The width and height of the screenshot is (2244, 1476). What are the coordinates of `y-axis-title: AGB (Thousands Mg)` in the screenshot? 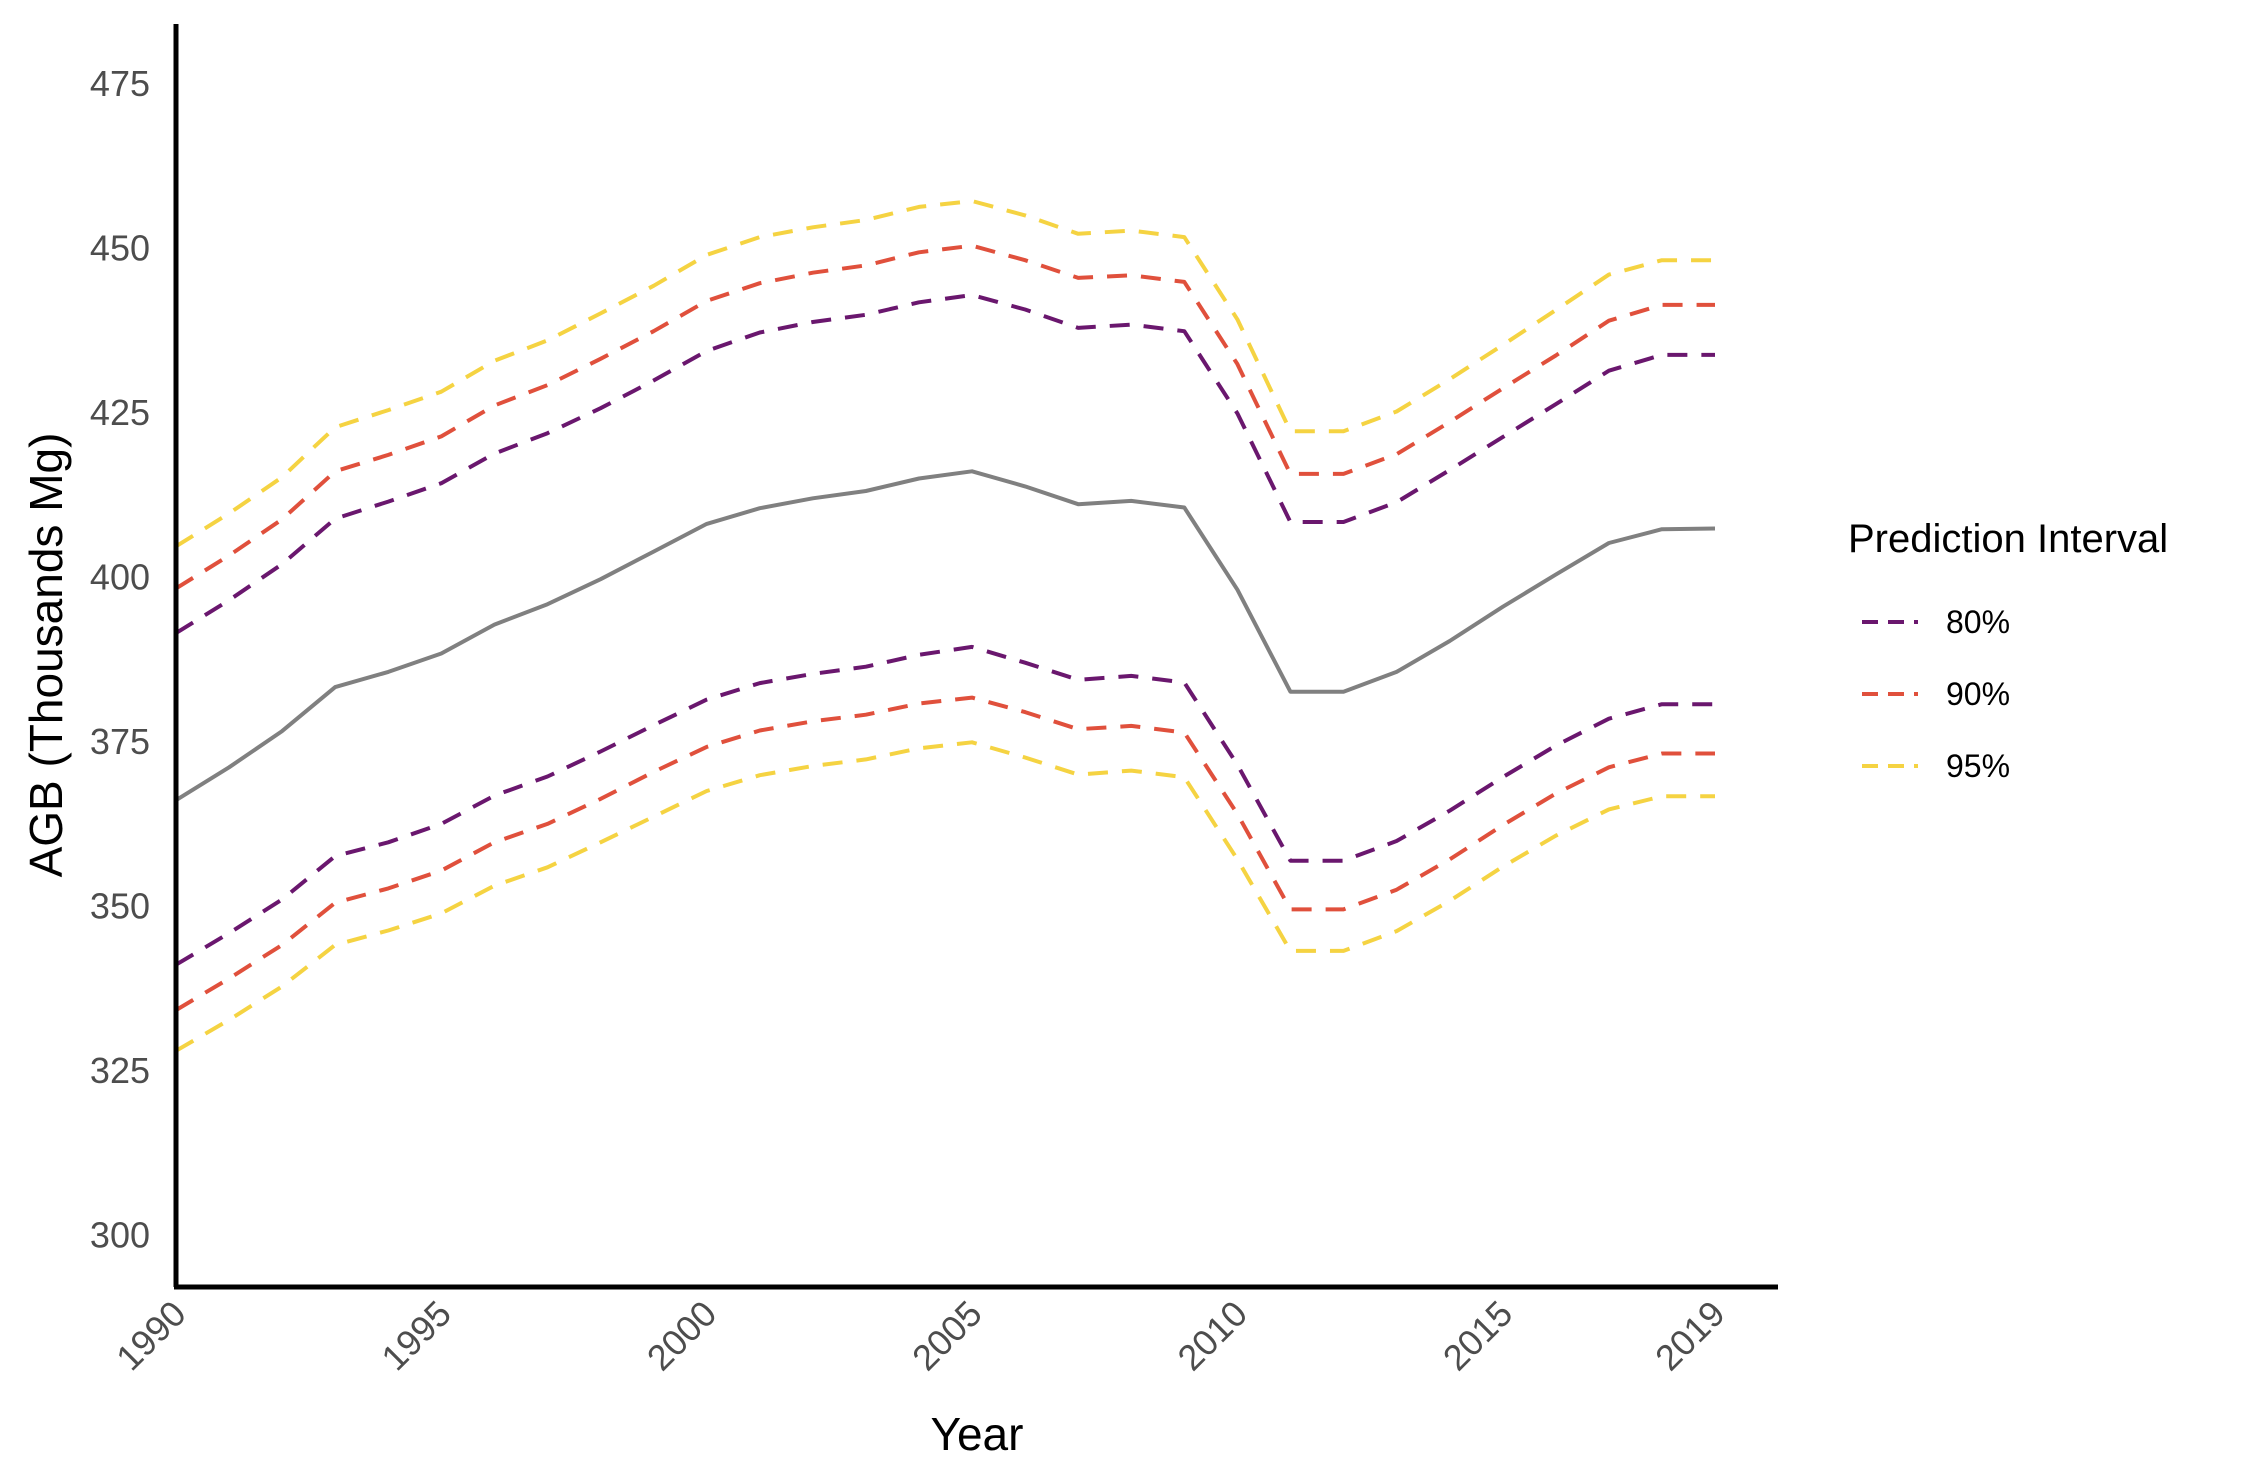 It's located at (46, 655).